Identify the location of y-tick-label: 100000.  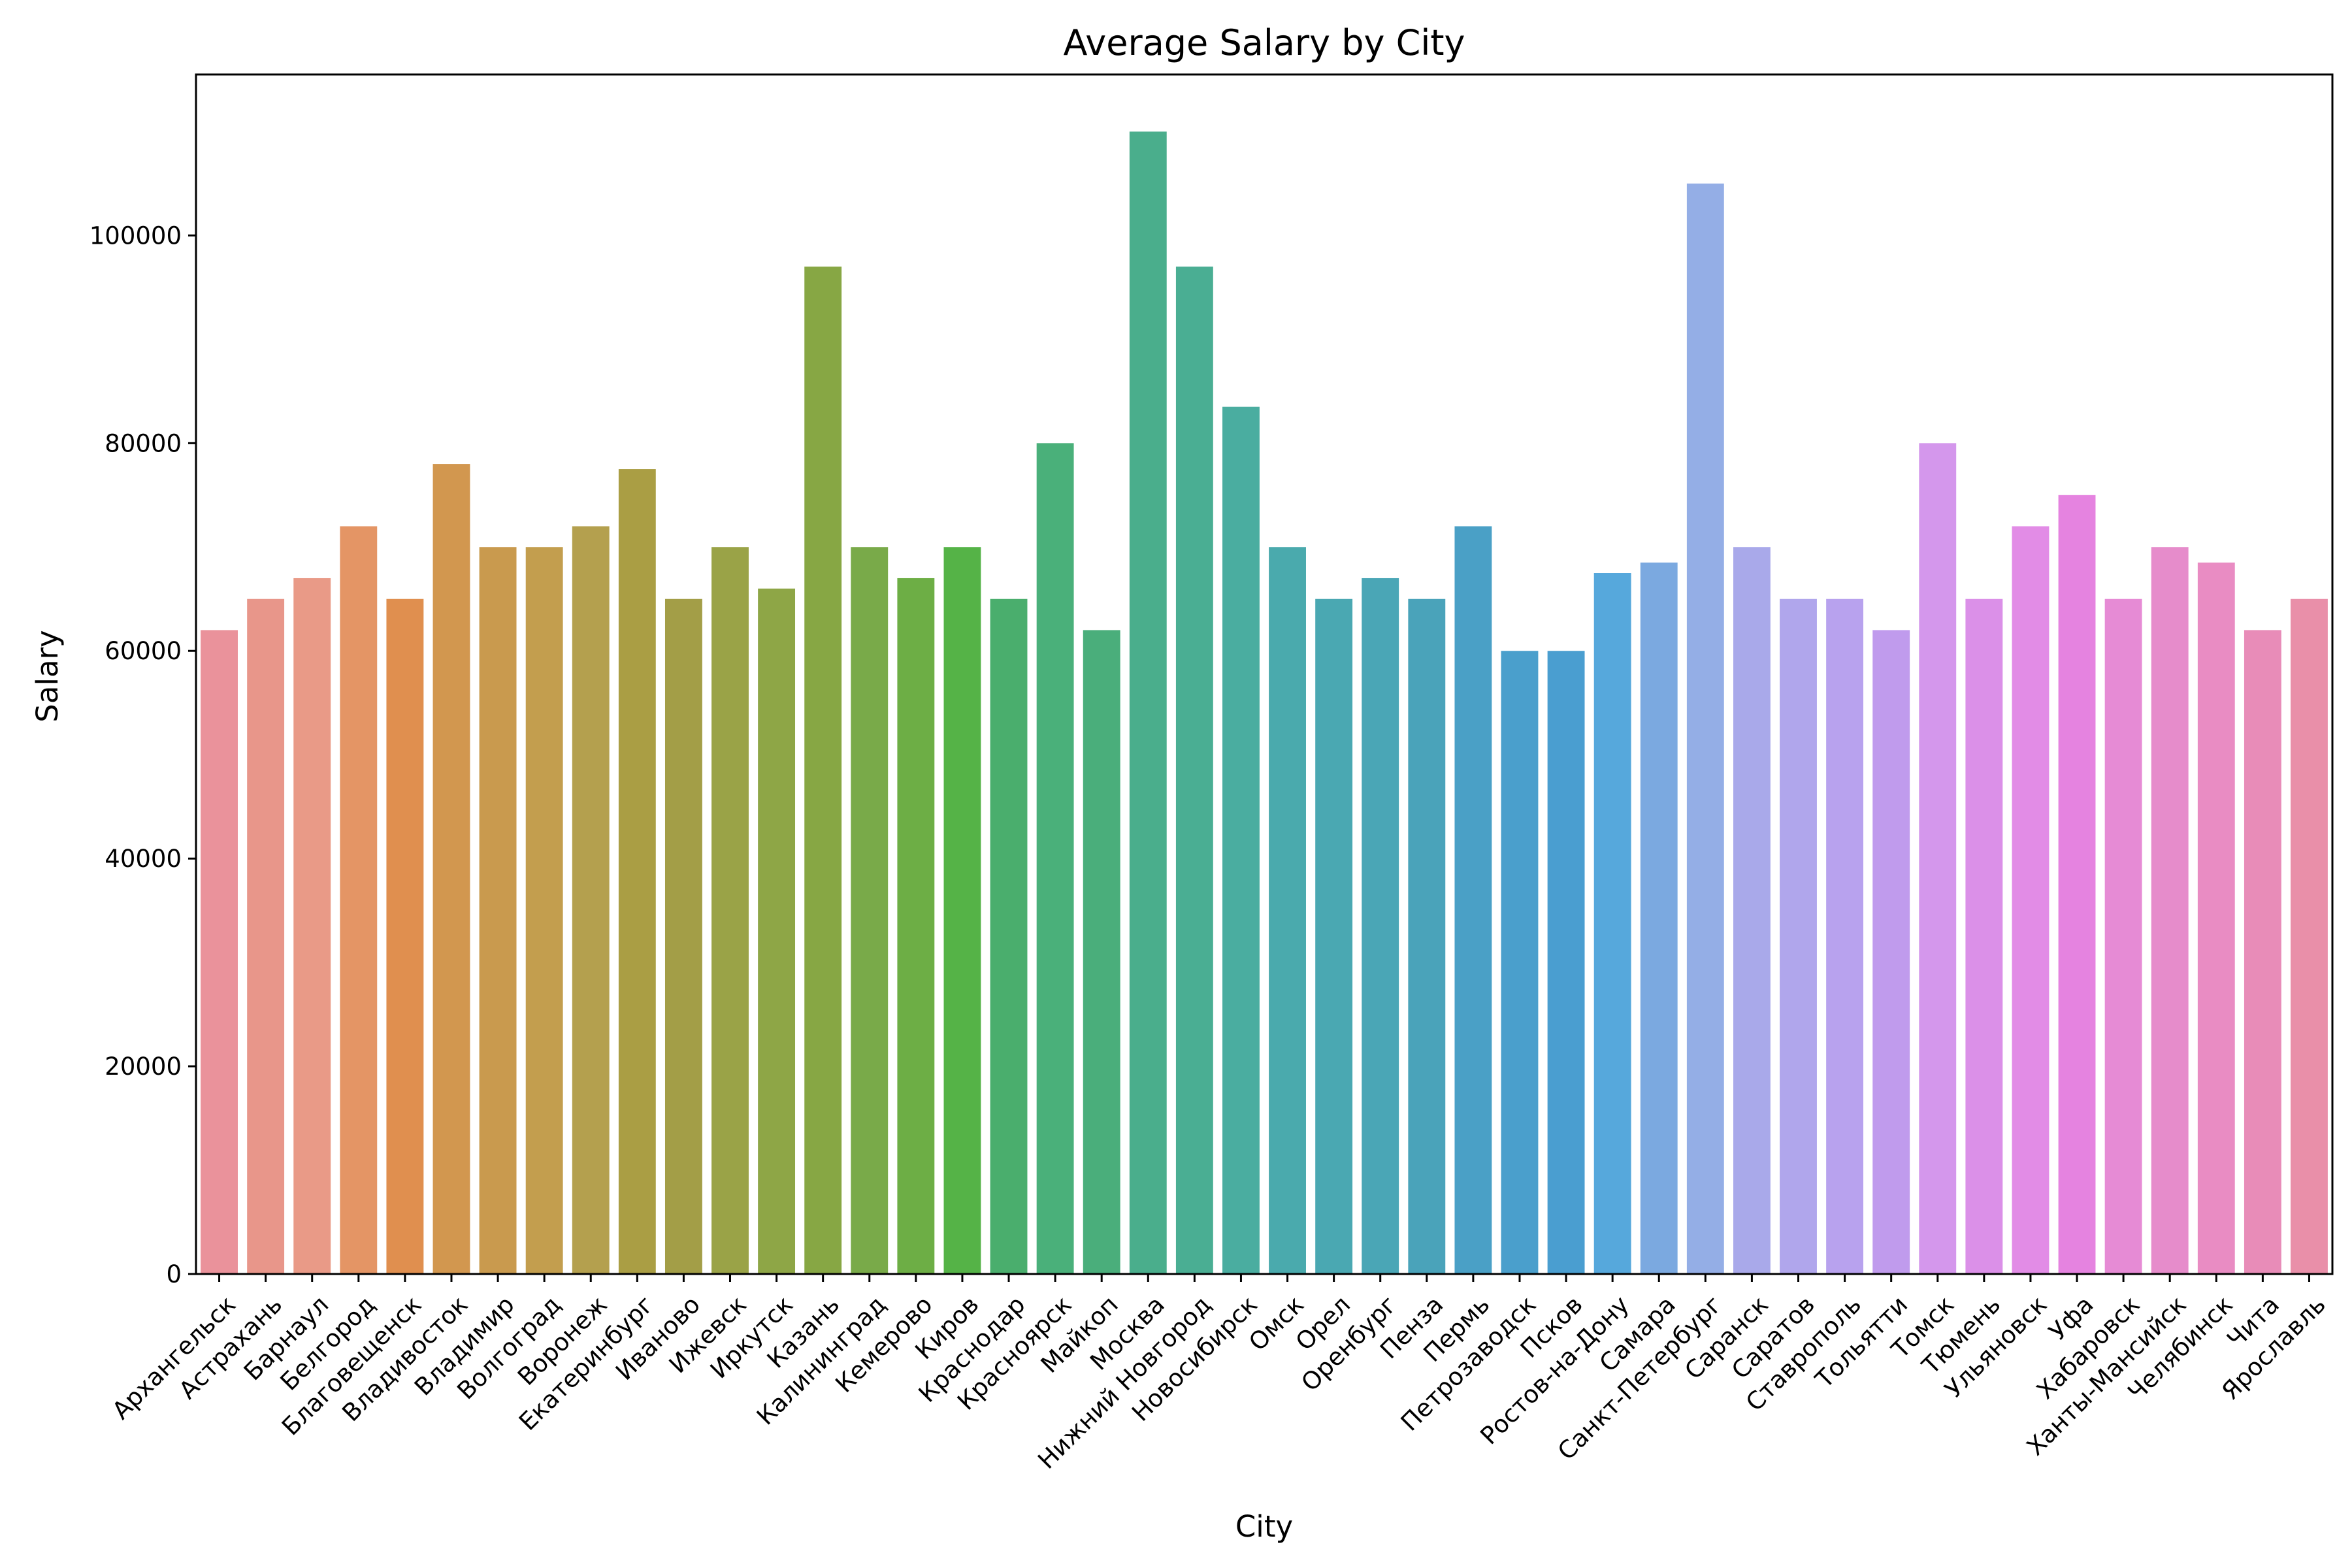
(136, 235).